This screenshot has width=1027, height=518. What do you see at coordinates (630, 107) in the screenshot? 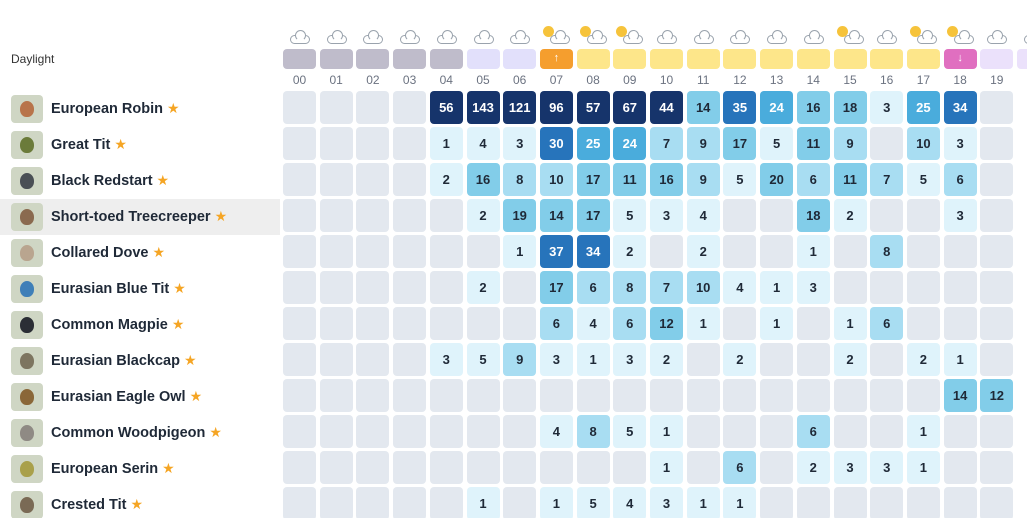
I see `count-cell: 67` at bounding box center [630, 107].